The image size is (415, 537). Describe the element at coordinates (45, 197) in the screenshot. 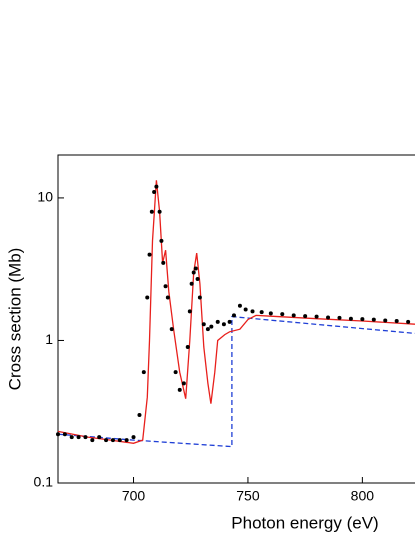

I see `y-tick-label: 10` at that location.